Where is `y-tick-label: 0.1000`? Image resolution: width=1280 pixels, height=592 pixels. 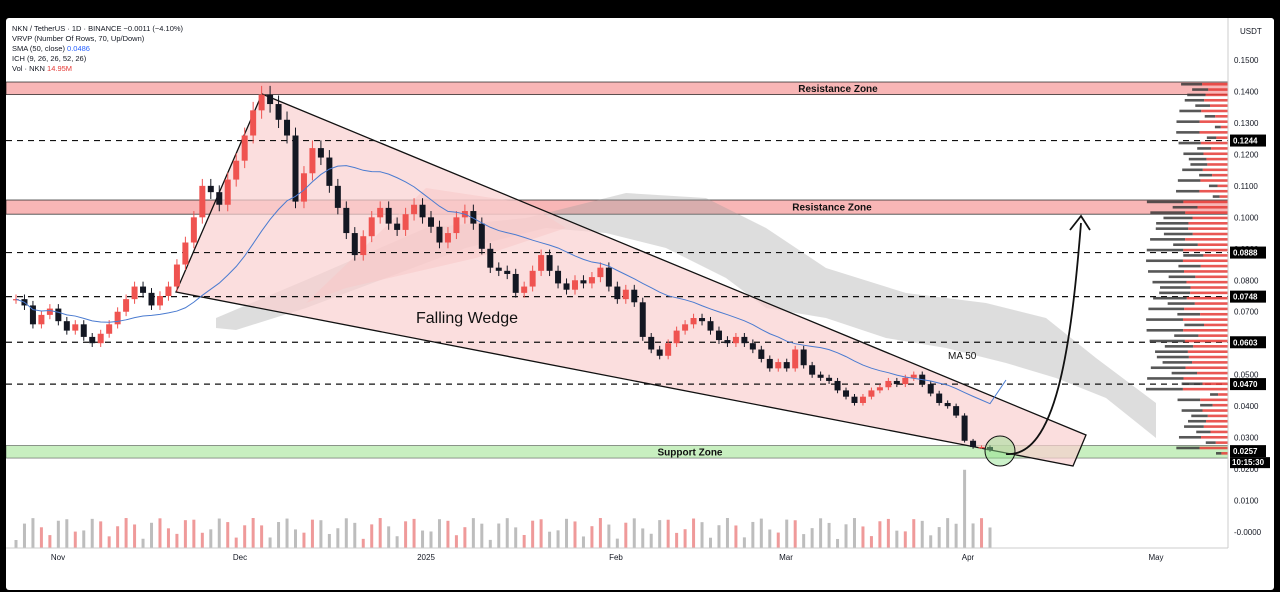 y-tick-label: 0.1000 is located at coordinates (1246, 217).